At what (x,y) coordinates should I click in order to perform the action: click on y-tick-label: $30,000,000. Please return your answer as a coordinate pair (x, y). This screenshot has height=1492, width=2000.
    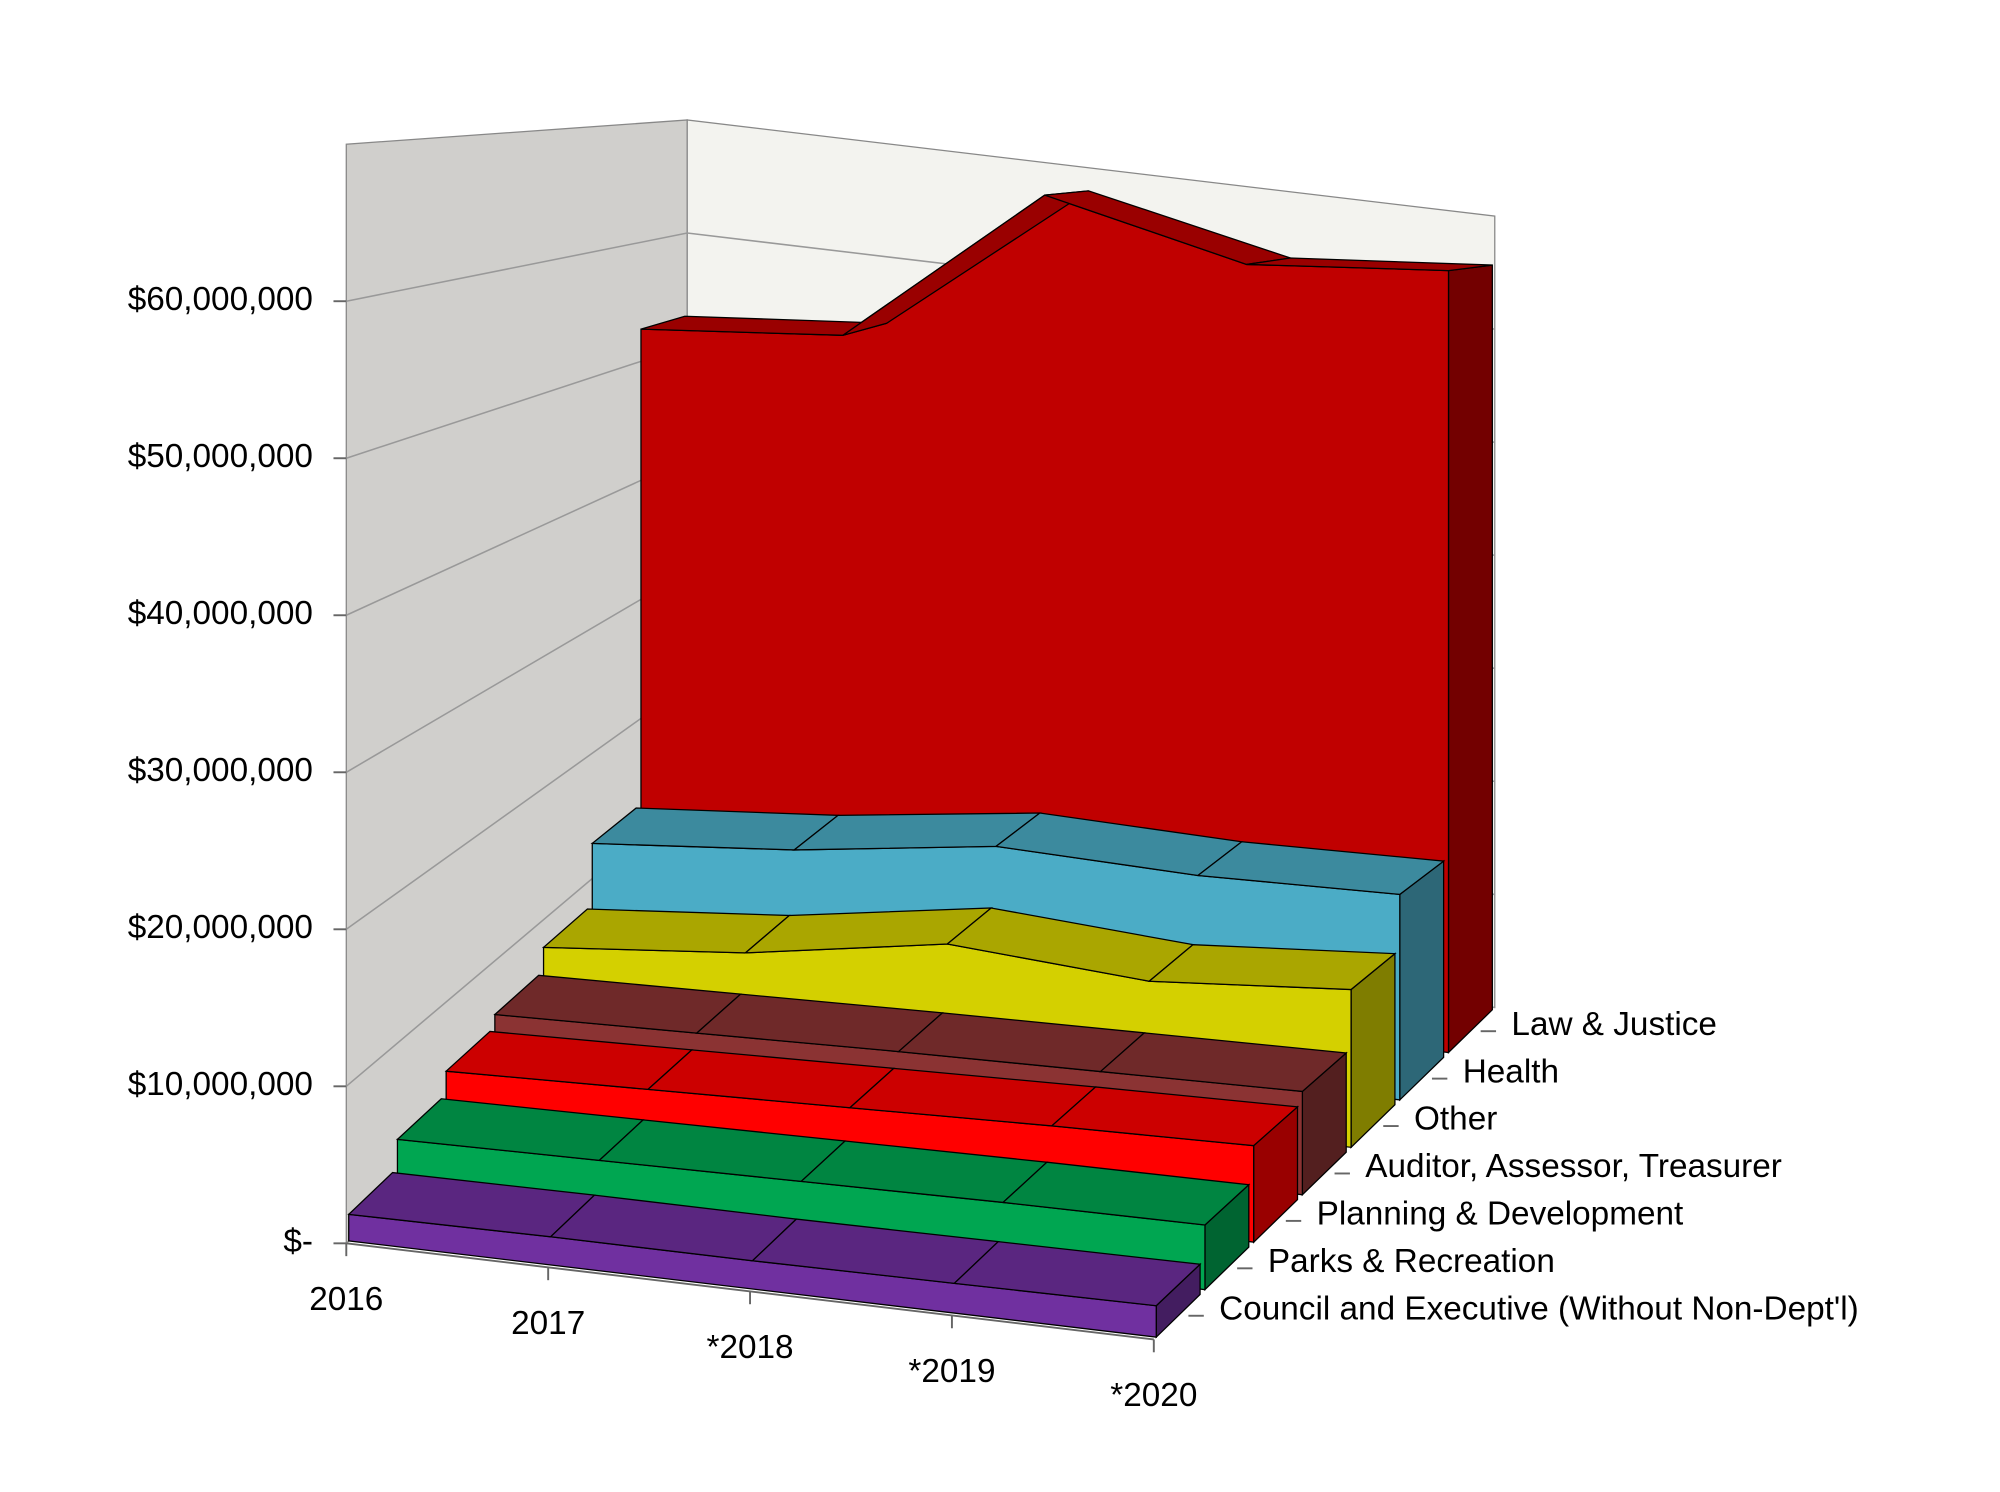
    Looking at the image, I should click on (220, 770).